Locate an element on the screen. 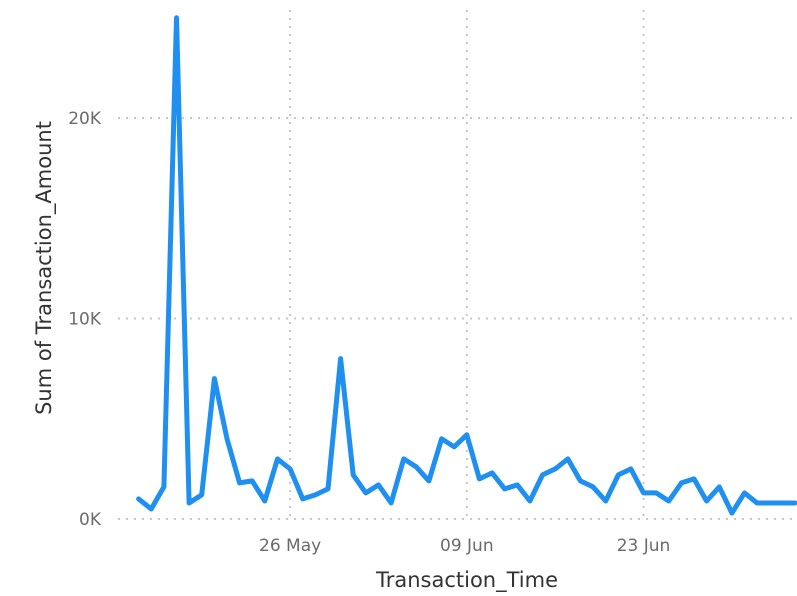  x-tick-label: 09 Jun is located at coordinates (467, 546).